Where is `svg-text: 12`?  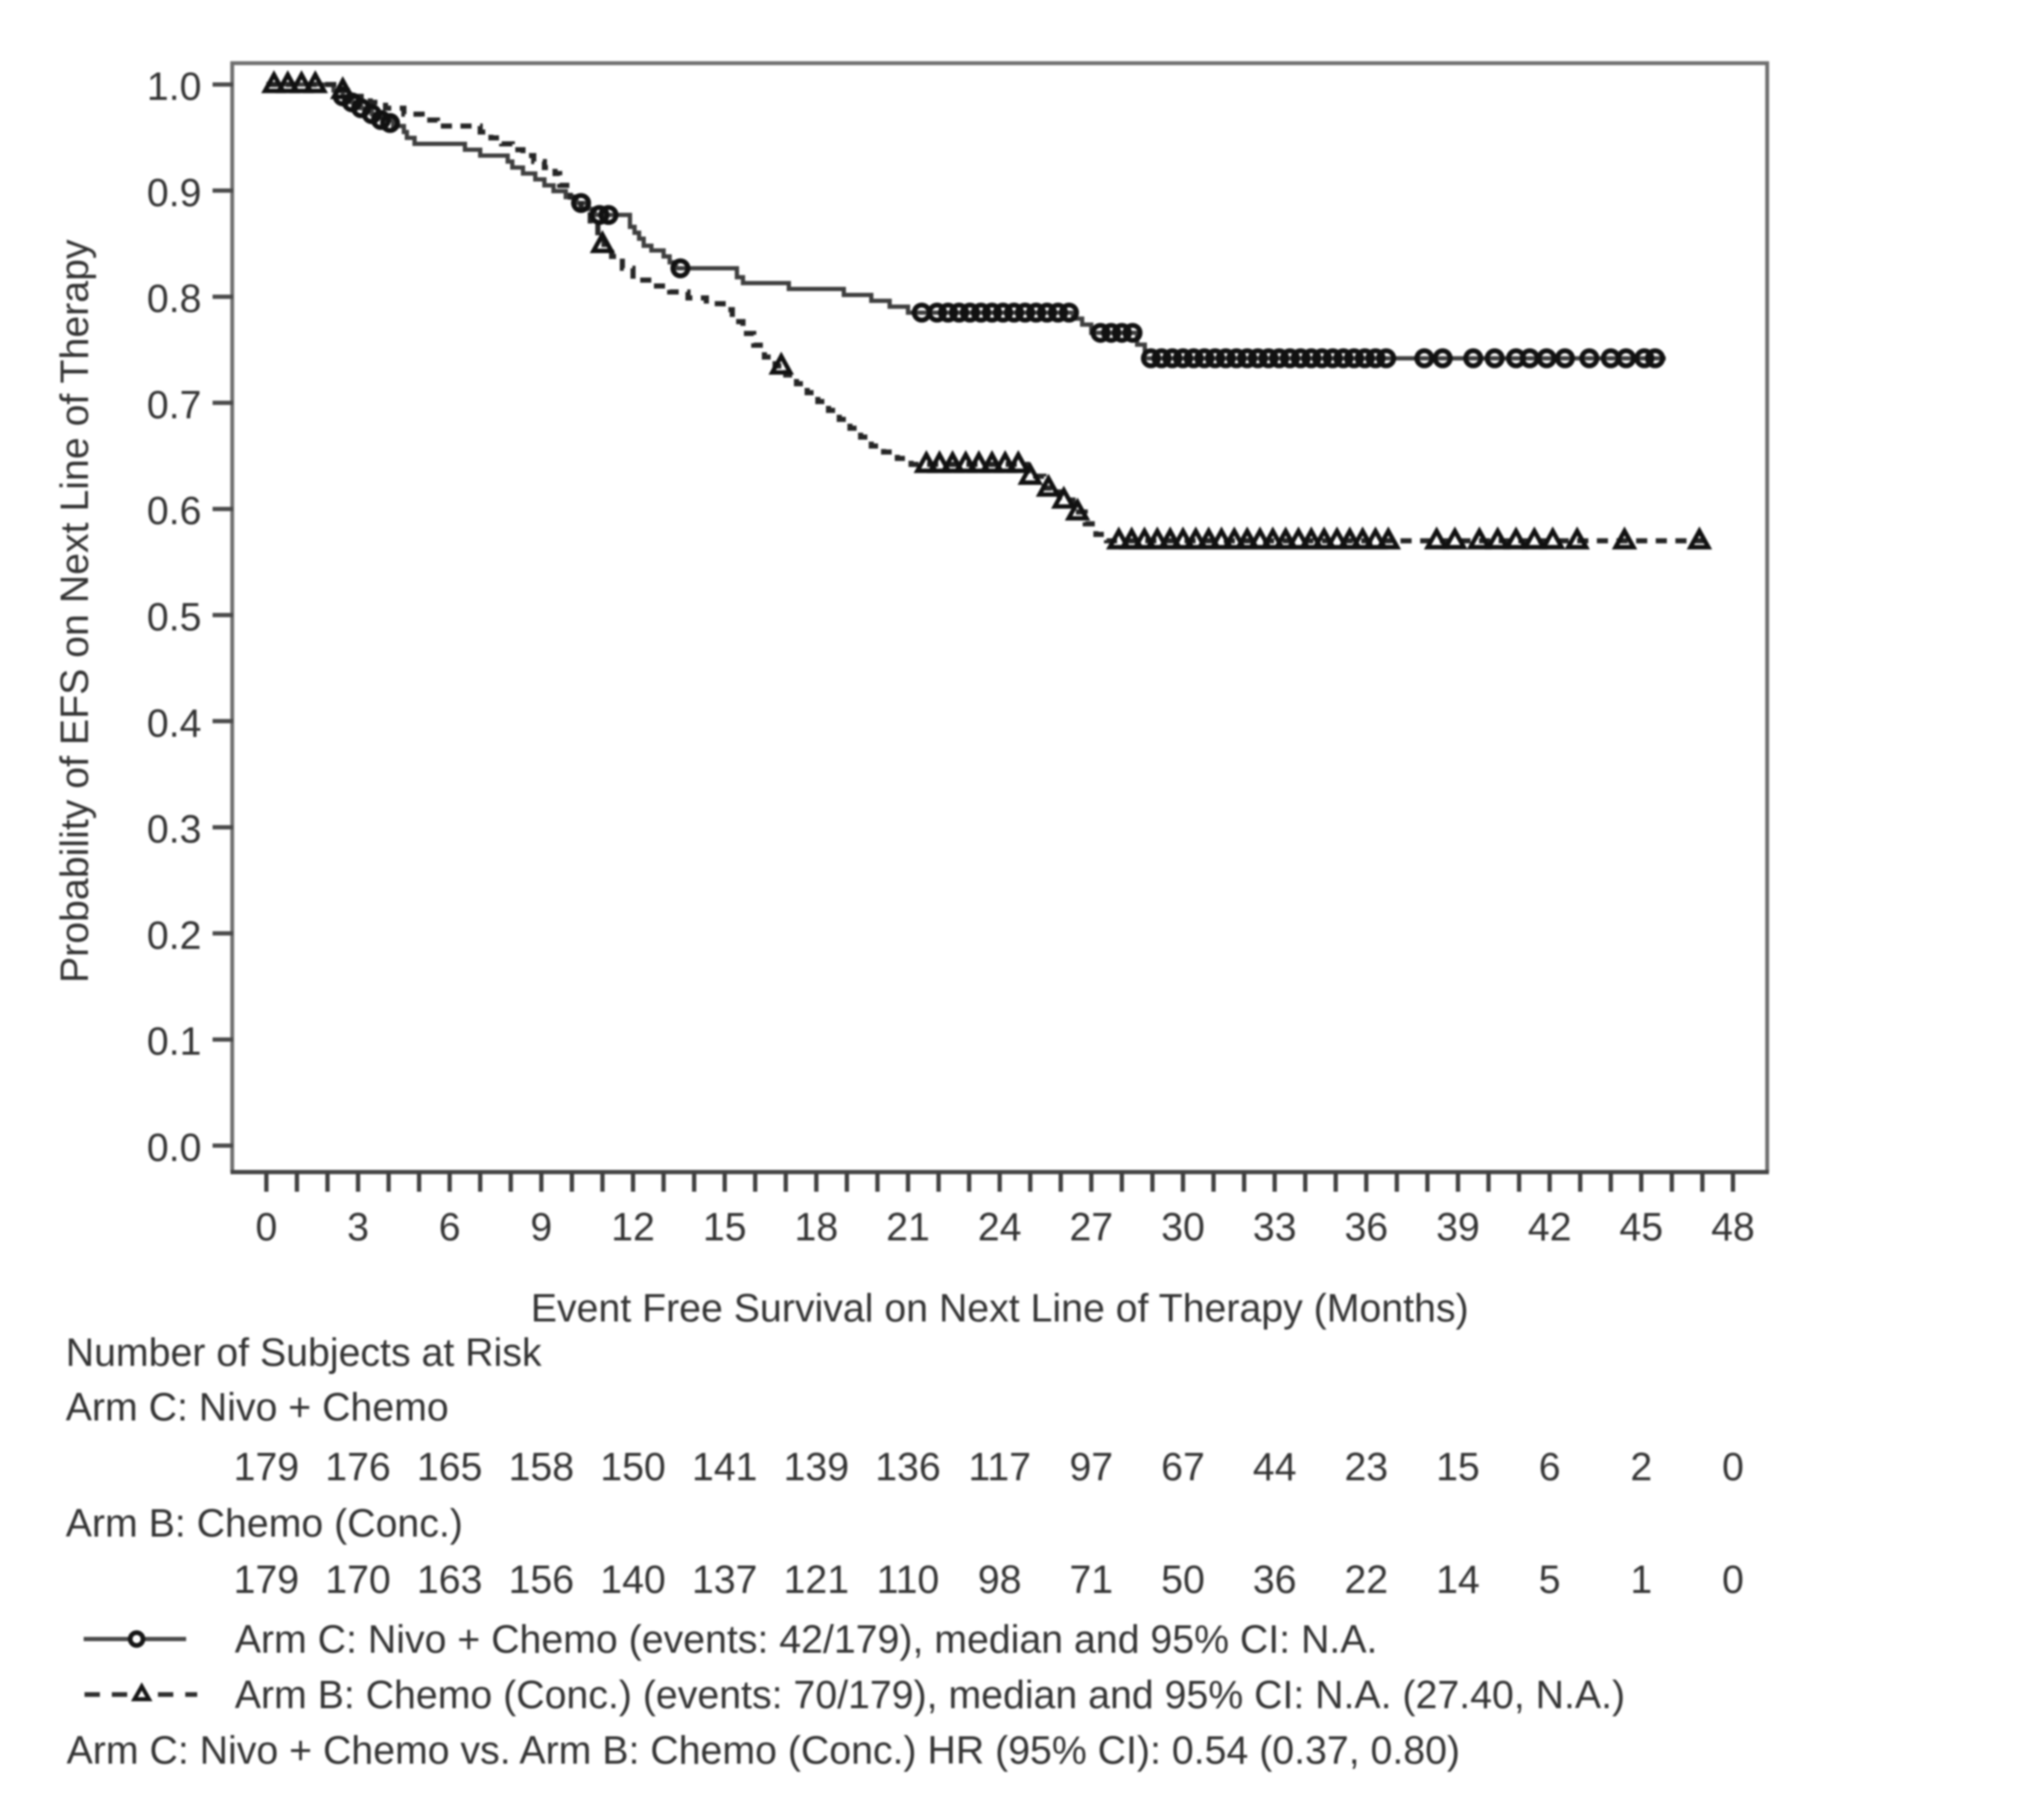 svg-text: 12 is located at coordinates (633, 1227).